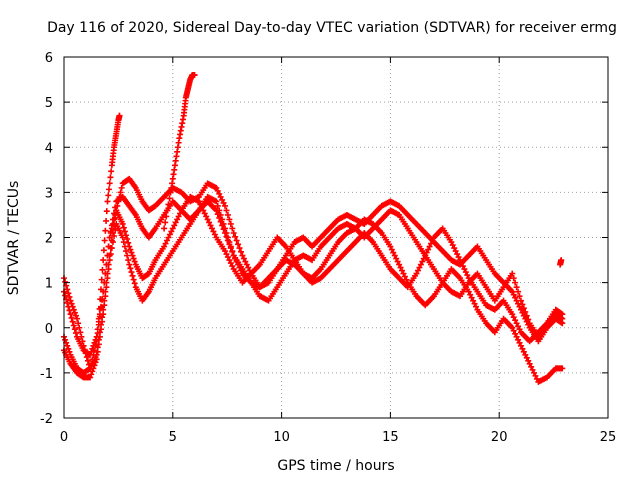 The image size is (640, 480). I want to click on x-tick-label: 15, so click(390, 437).